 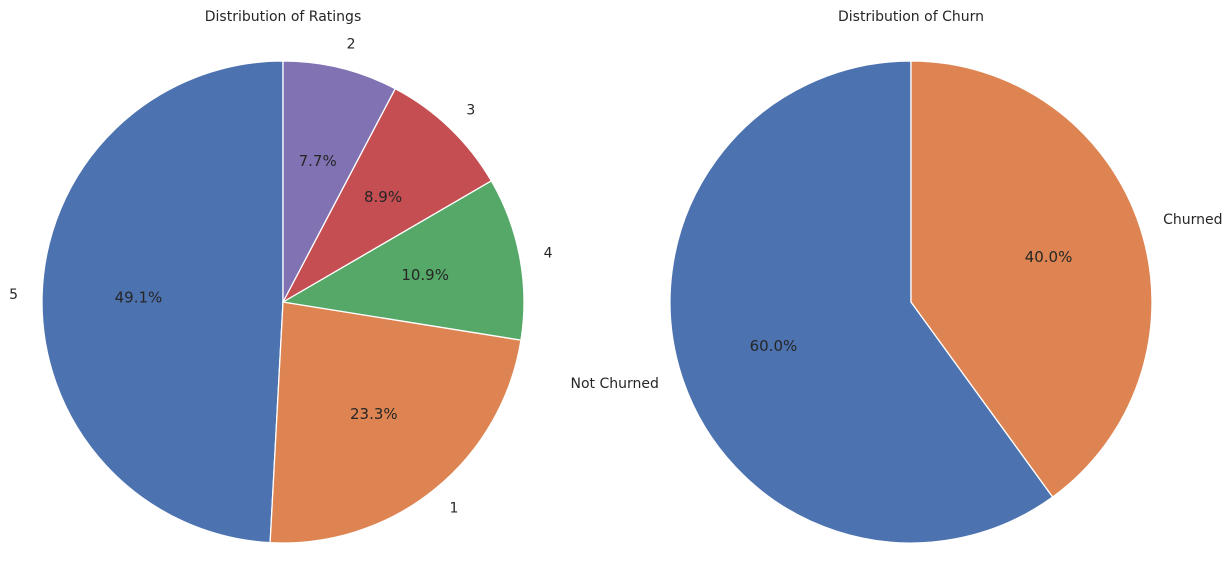 I want to click on ratings-slice-pct-1: 23.3%, so click(x=374, y=414).